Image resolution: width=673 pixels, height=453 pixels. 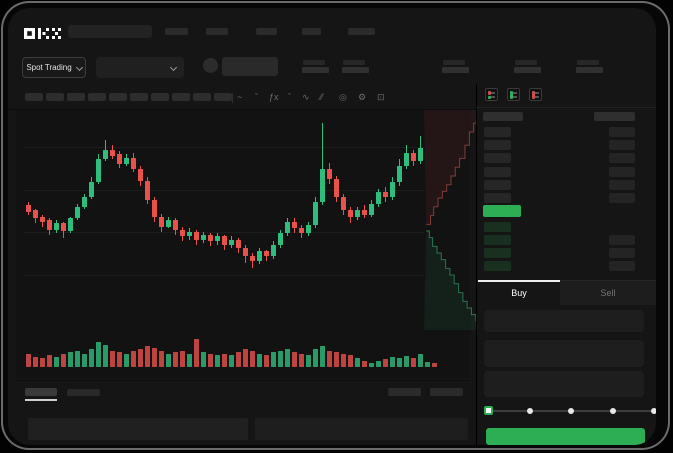 What do you see at coordinates (210, 65) in the screenshot?
I see `avatar` at bounding box center [210, 65].